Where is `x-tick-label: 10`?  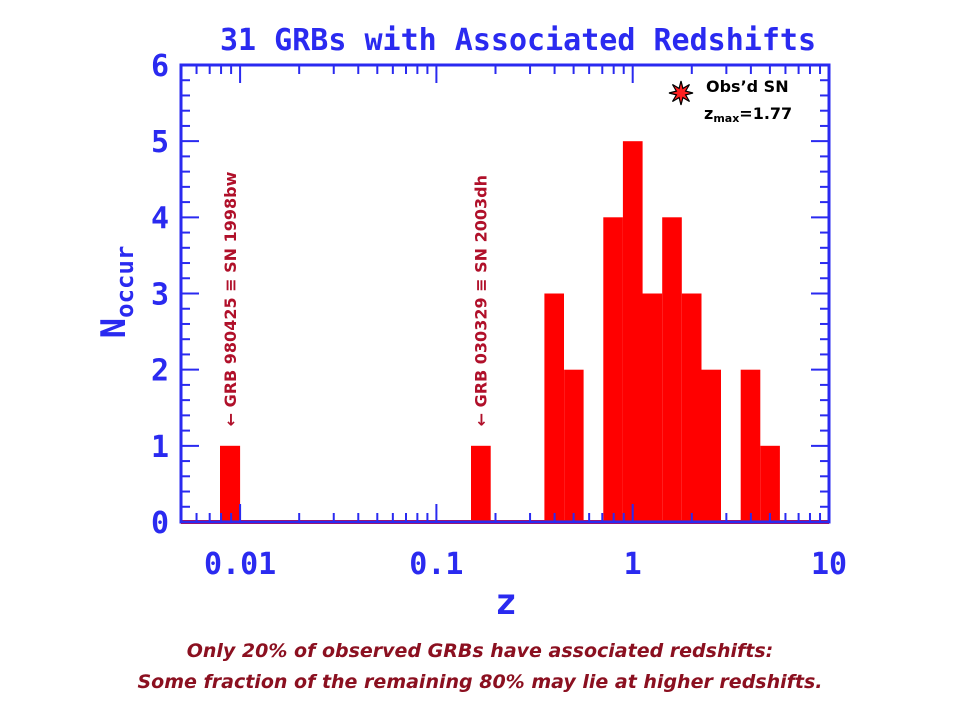
x-tick-label: 10 is located at coordinates (829, 564).